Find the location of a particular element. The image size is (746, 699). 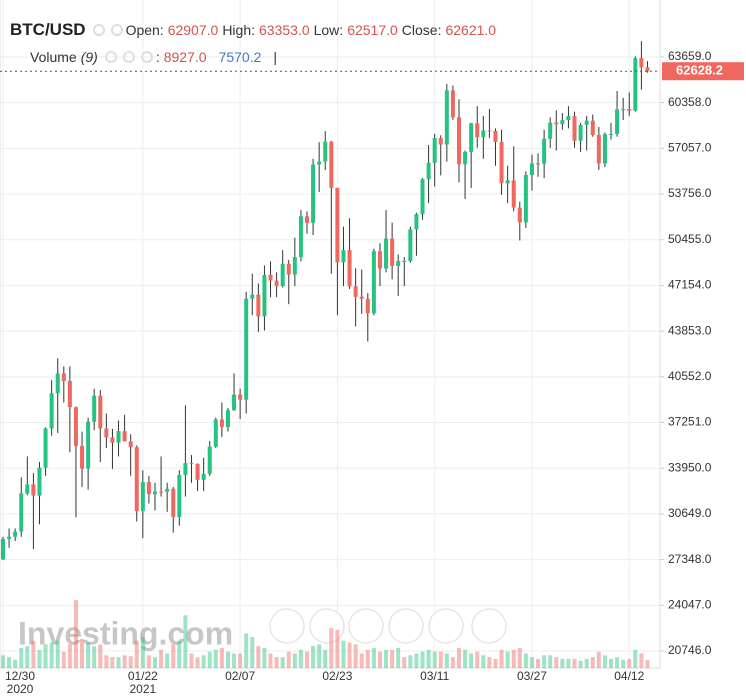

x-tick-label: 03/11 is located at coordinates (435, 676).